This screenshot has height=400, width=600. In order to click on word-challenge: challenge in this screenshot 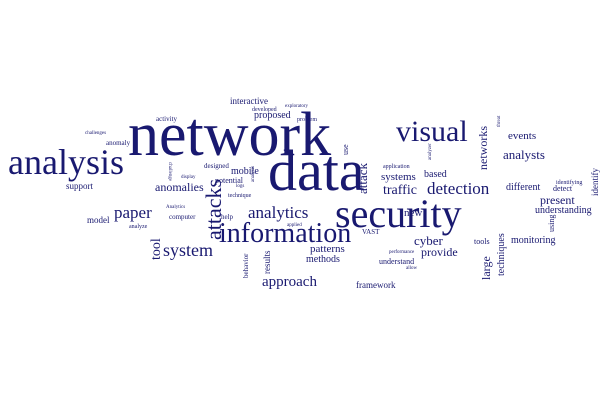, I will do `click(169, 172)`.